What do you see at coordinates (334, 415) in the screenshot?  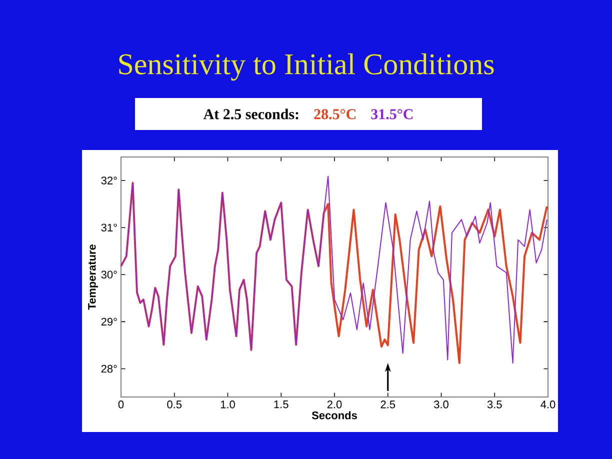 I see `x-axis-title: Seconds` at bounding box center [334, 415].